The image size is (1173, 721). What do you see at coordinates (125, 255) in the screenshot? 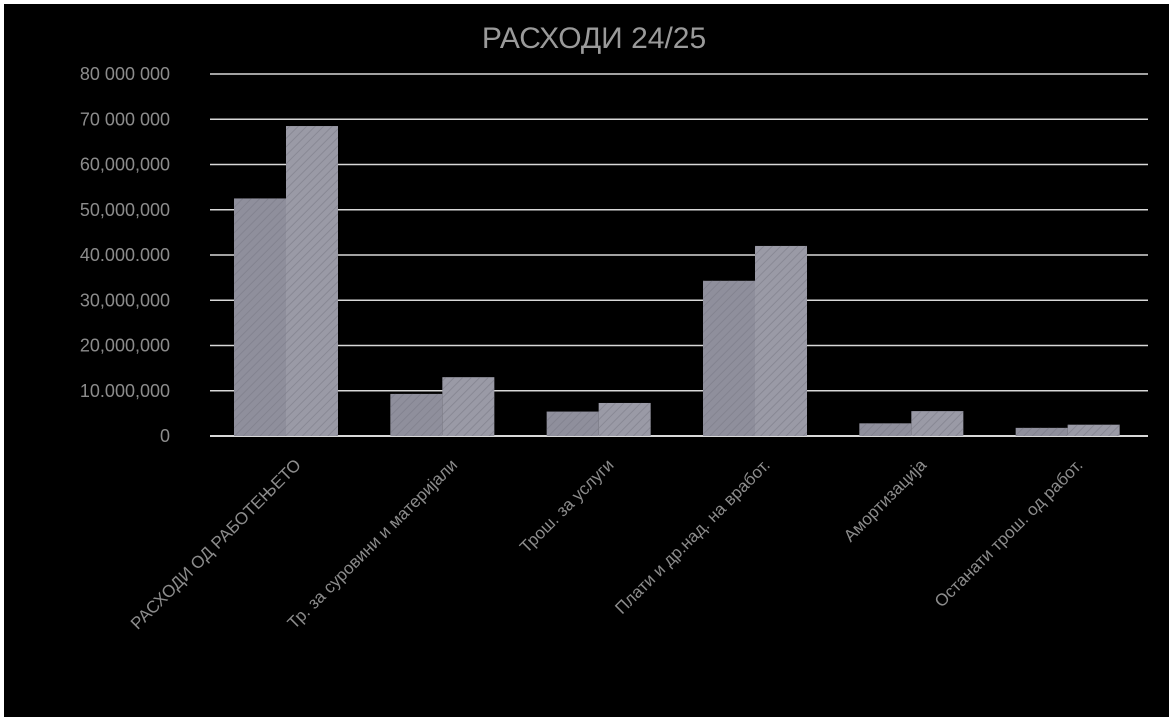
I see `y-tick-label: 40.000.000` at bounding box center [125, 255].